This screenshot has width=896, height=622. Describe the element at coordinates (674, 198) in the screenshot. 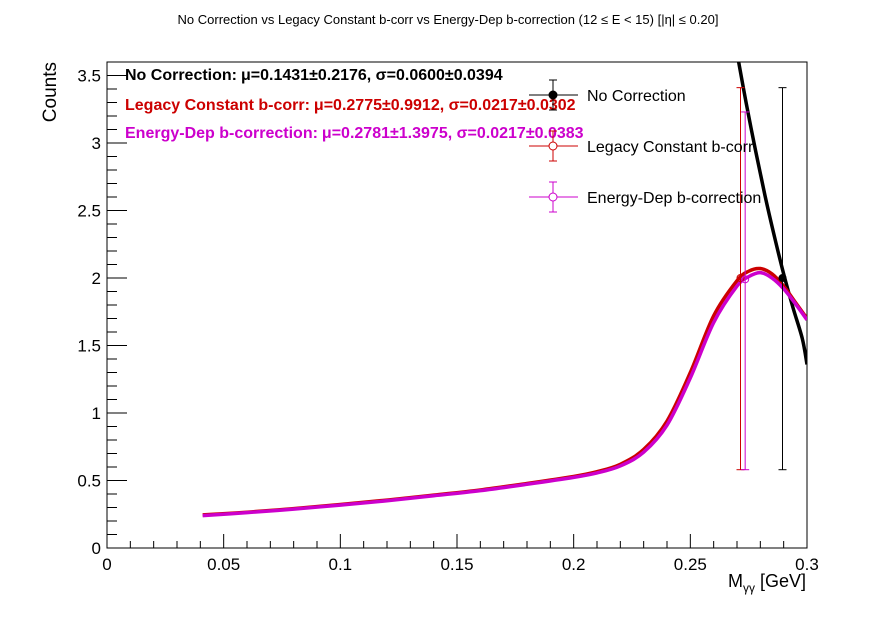

I see `legend-label-energy-dep: Energy-Dep b-correction` at that location.